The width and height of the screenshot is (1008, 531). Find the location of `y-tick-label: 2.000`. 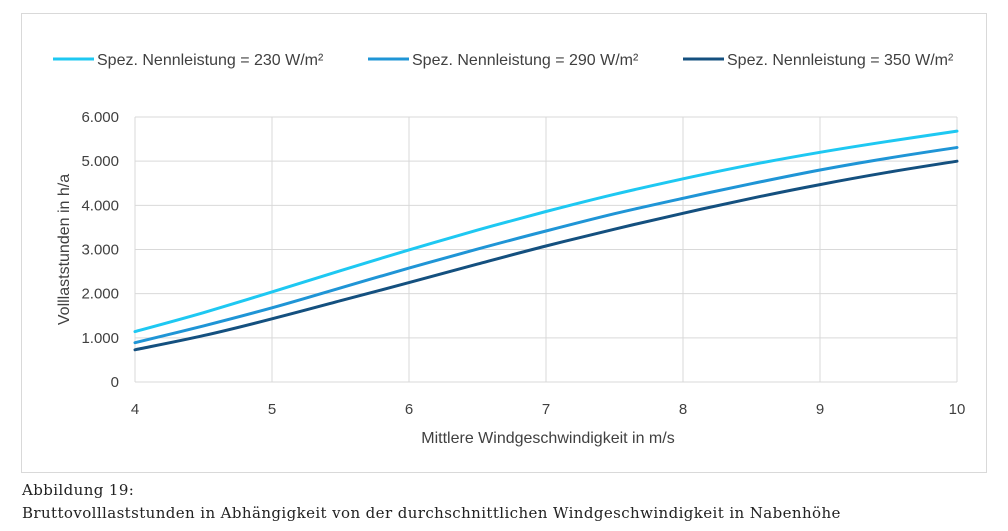

y-tick-label: 2.000 is located at coordinates (100, 294).